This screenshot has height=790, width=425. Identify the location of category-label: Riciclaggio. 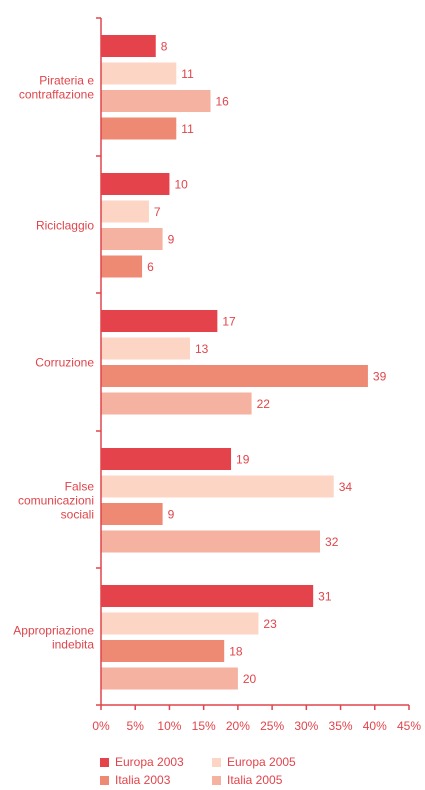
(65, 225).